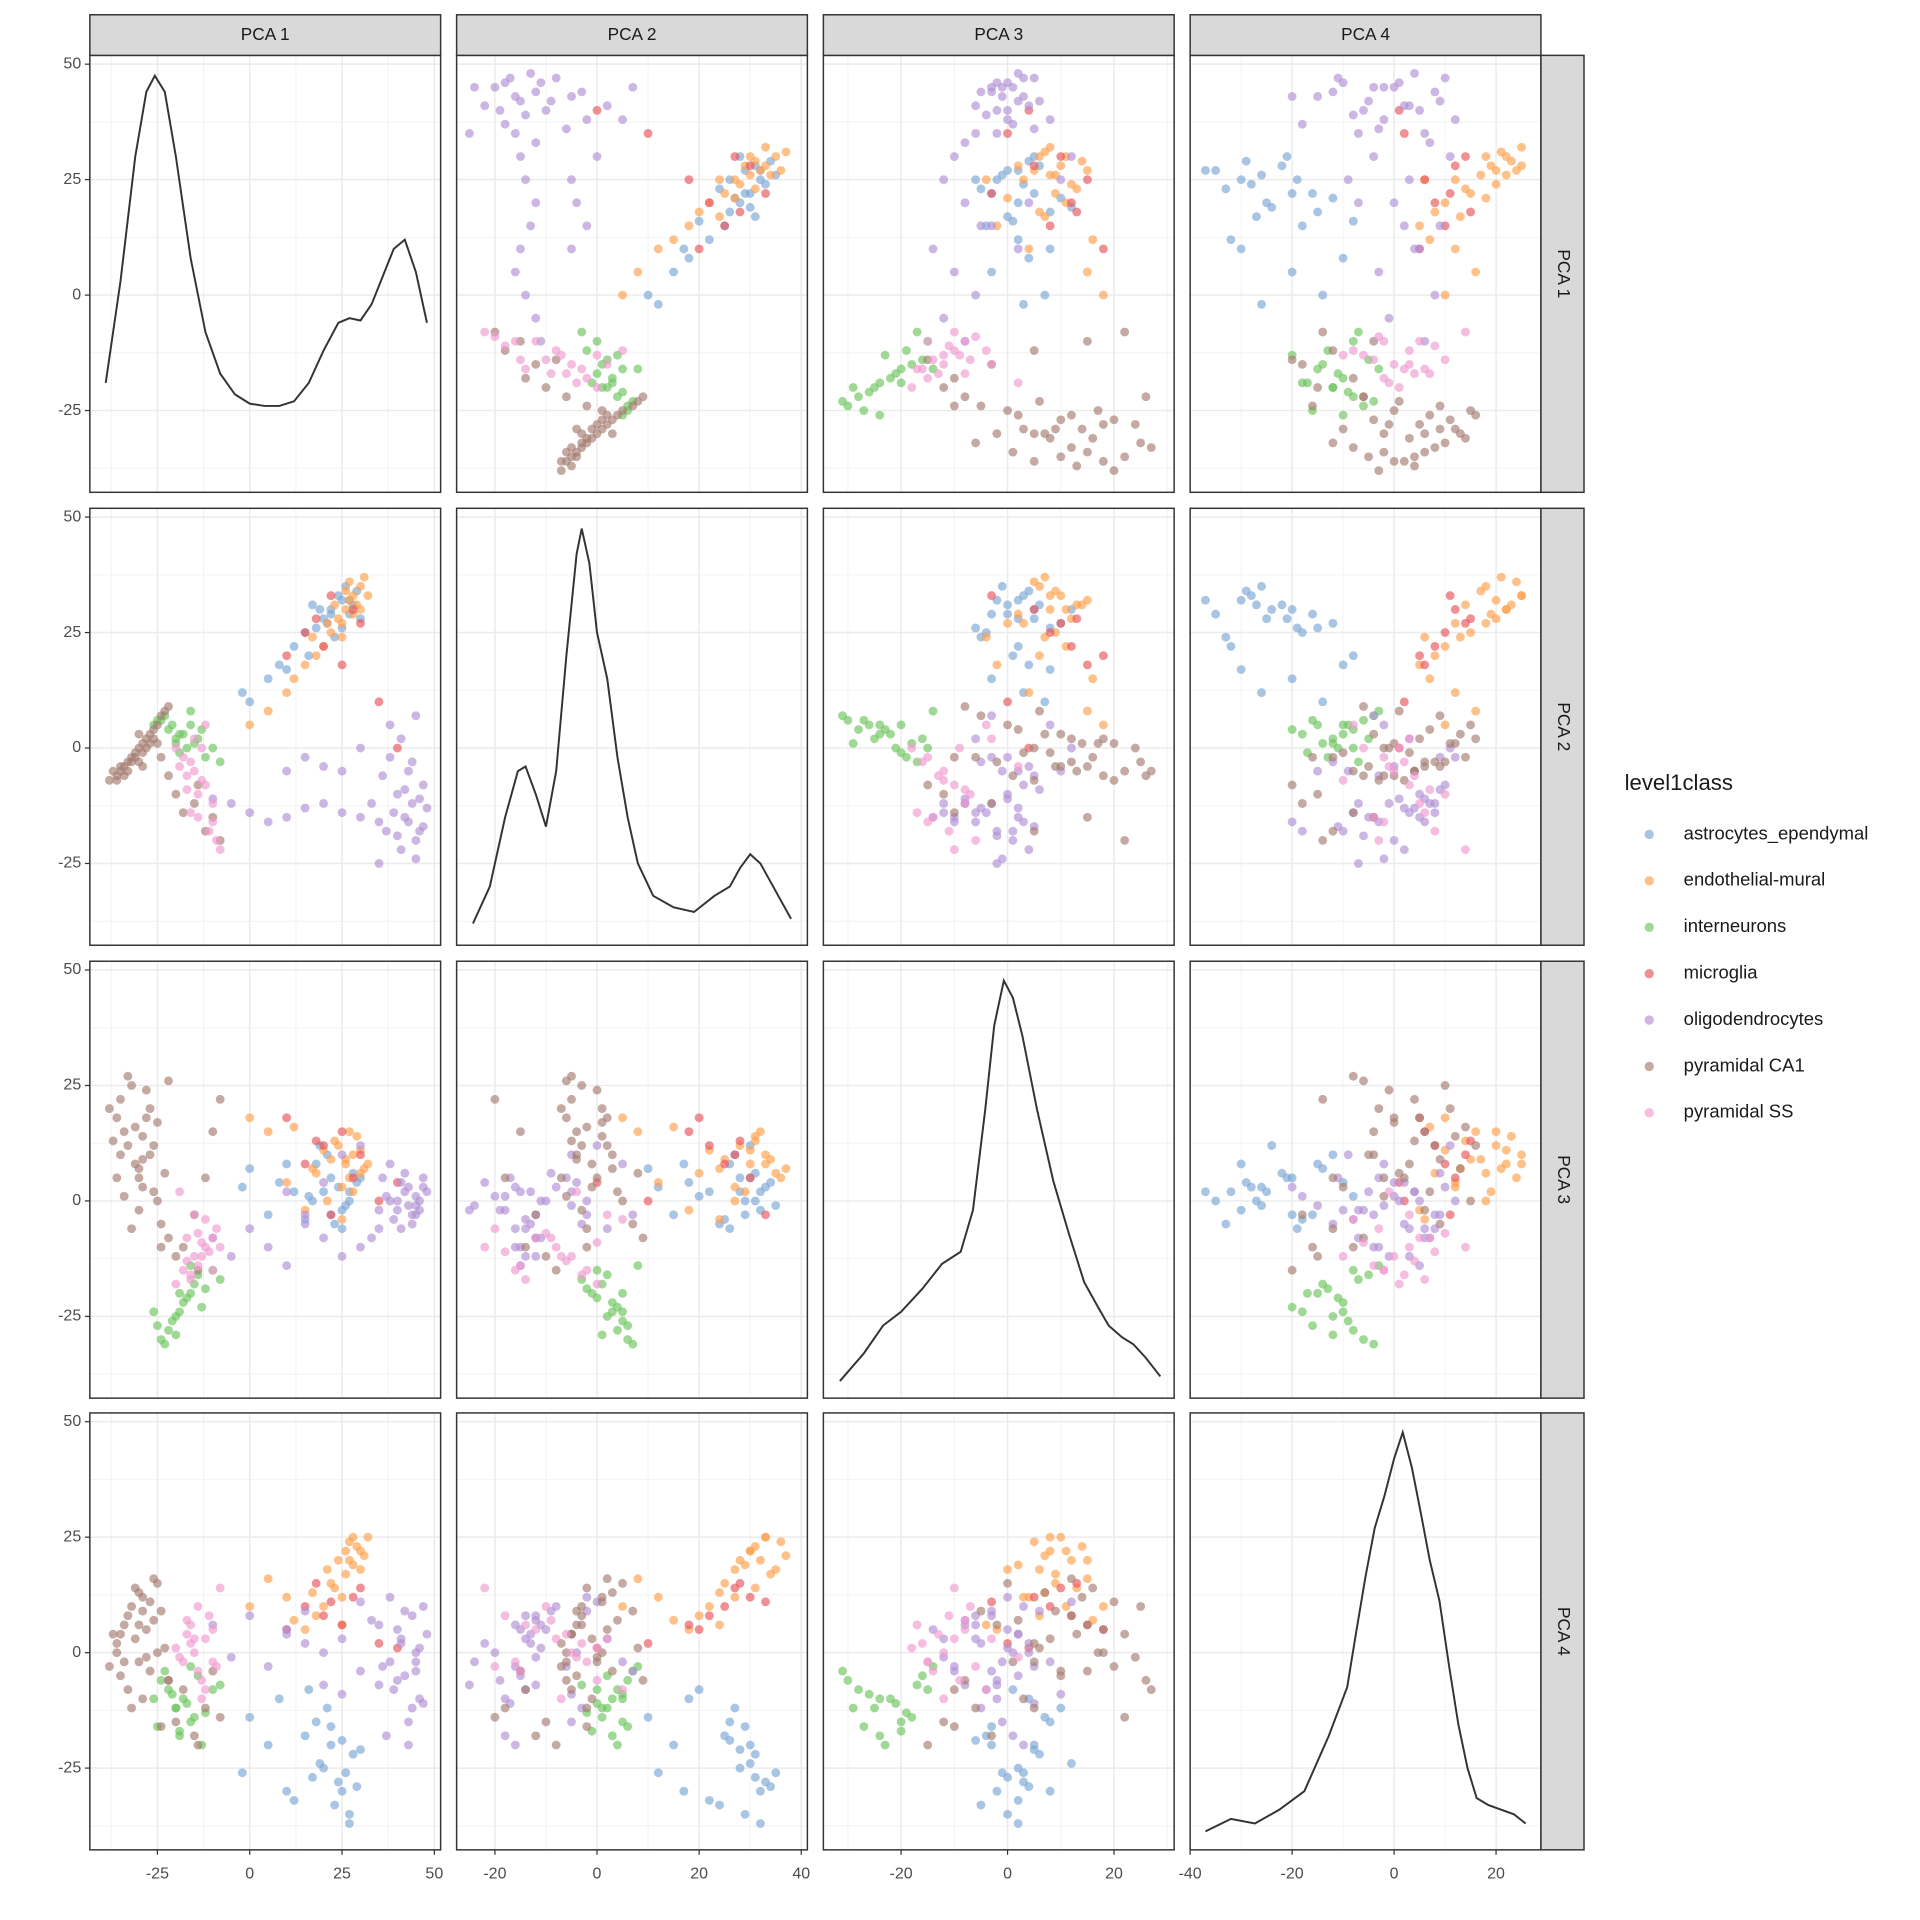  Describe the element at coordinates (72, 63) in the screenshot. I see `y-tick-label: 50` at that location.